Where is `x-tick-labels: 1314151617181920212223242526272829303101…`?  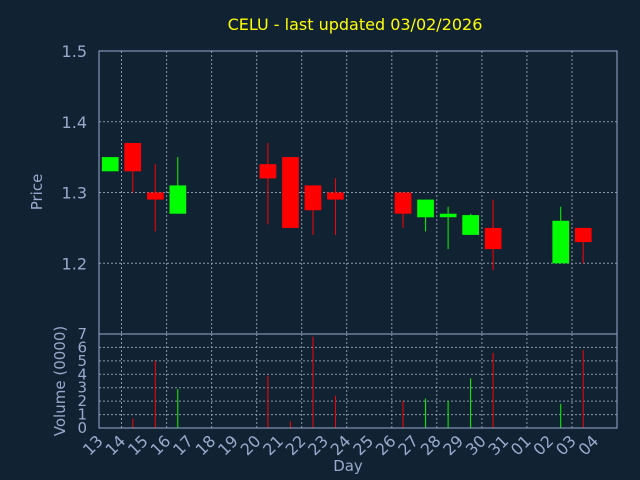
x-tick-labels: 1314151617181920212223242526272829303101… is located at coordinates (340, 445).